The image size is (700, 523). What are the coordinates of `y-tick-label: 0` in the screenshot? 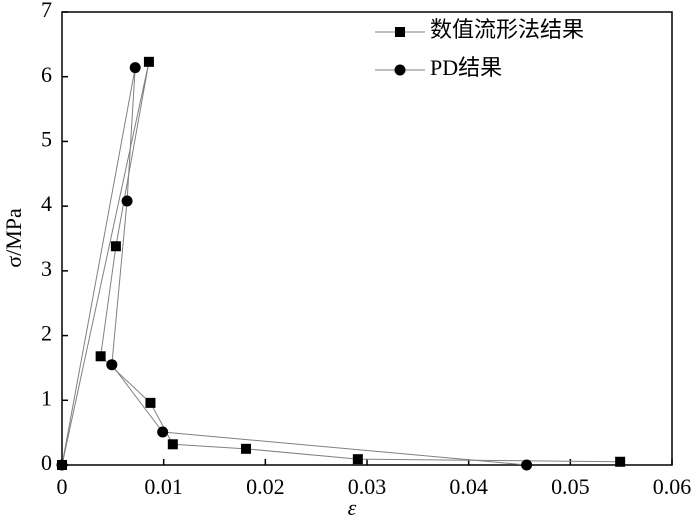 It's located at (46, 462).